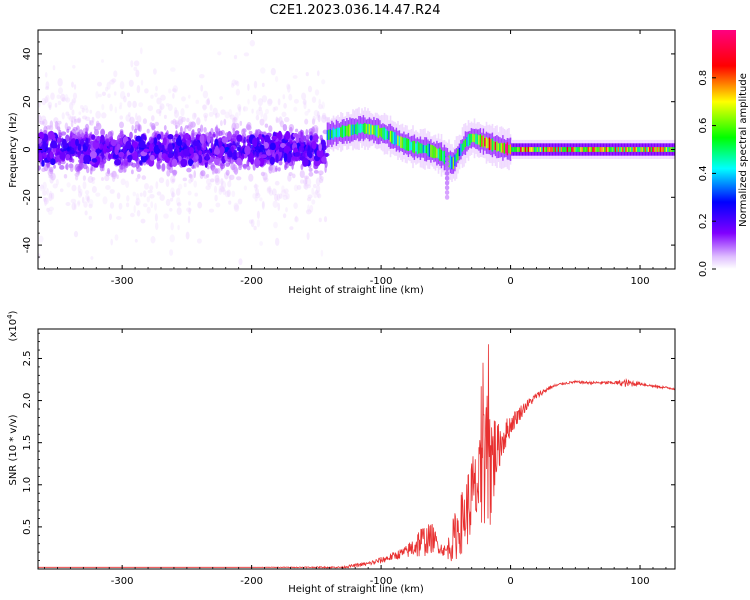 The width and height of the screenshot is (750, 600). What do you see at coordinates (510, 581) in the screenshot?
I see `x-tick-label: 0` at bounding box center [510, 581].